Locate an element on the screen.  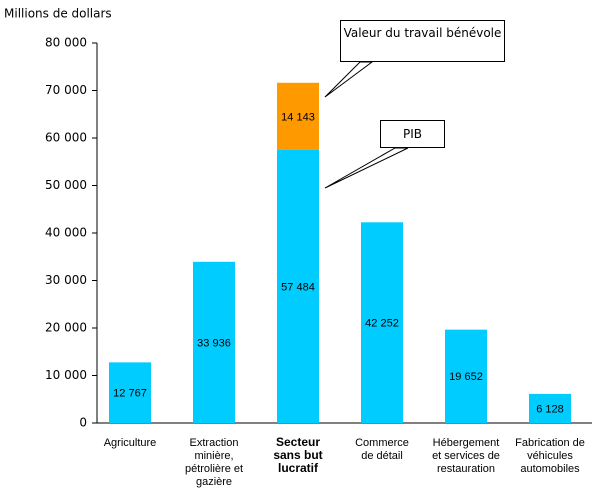
x-tick-label: Secteur is located at coordinates (298, 442).